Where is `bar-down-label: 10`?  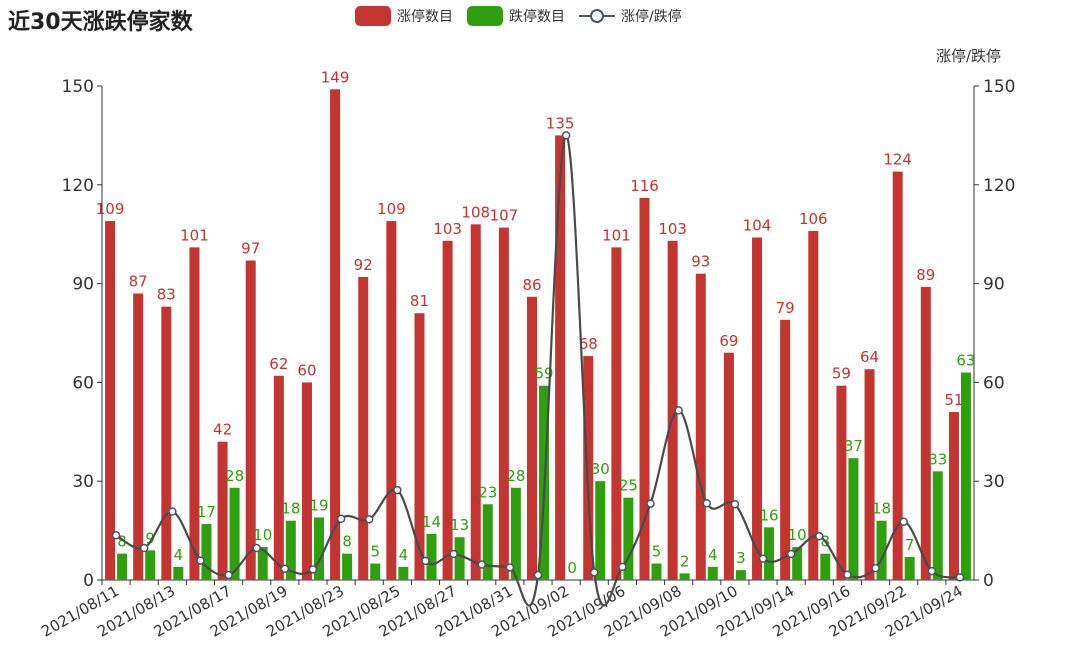 bar-down-label: 10 is located at coordinates (797, 535).